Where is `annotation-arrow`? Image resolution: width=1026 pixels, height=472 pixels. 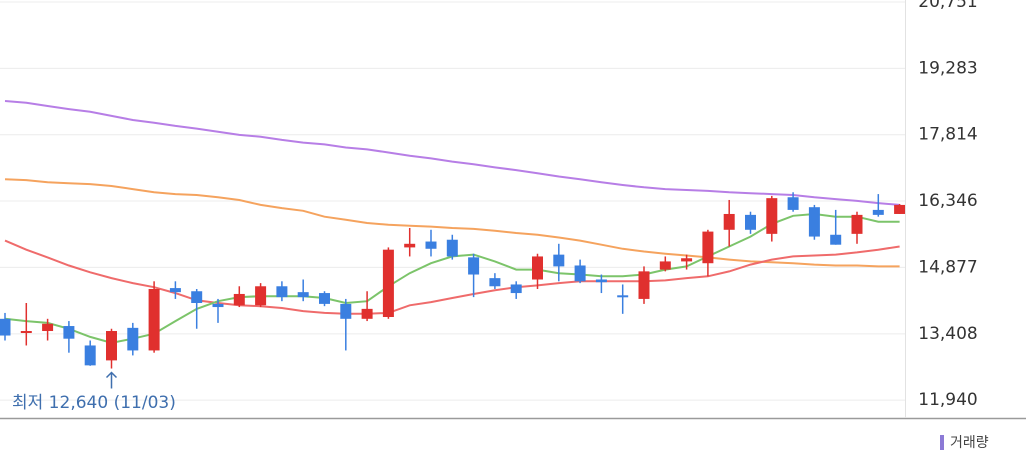
annotation-arrow is located at coordinates (111, 380).